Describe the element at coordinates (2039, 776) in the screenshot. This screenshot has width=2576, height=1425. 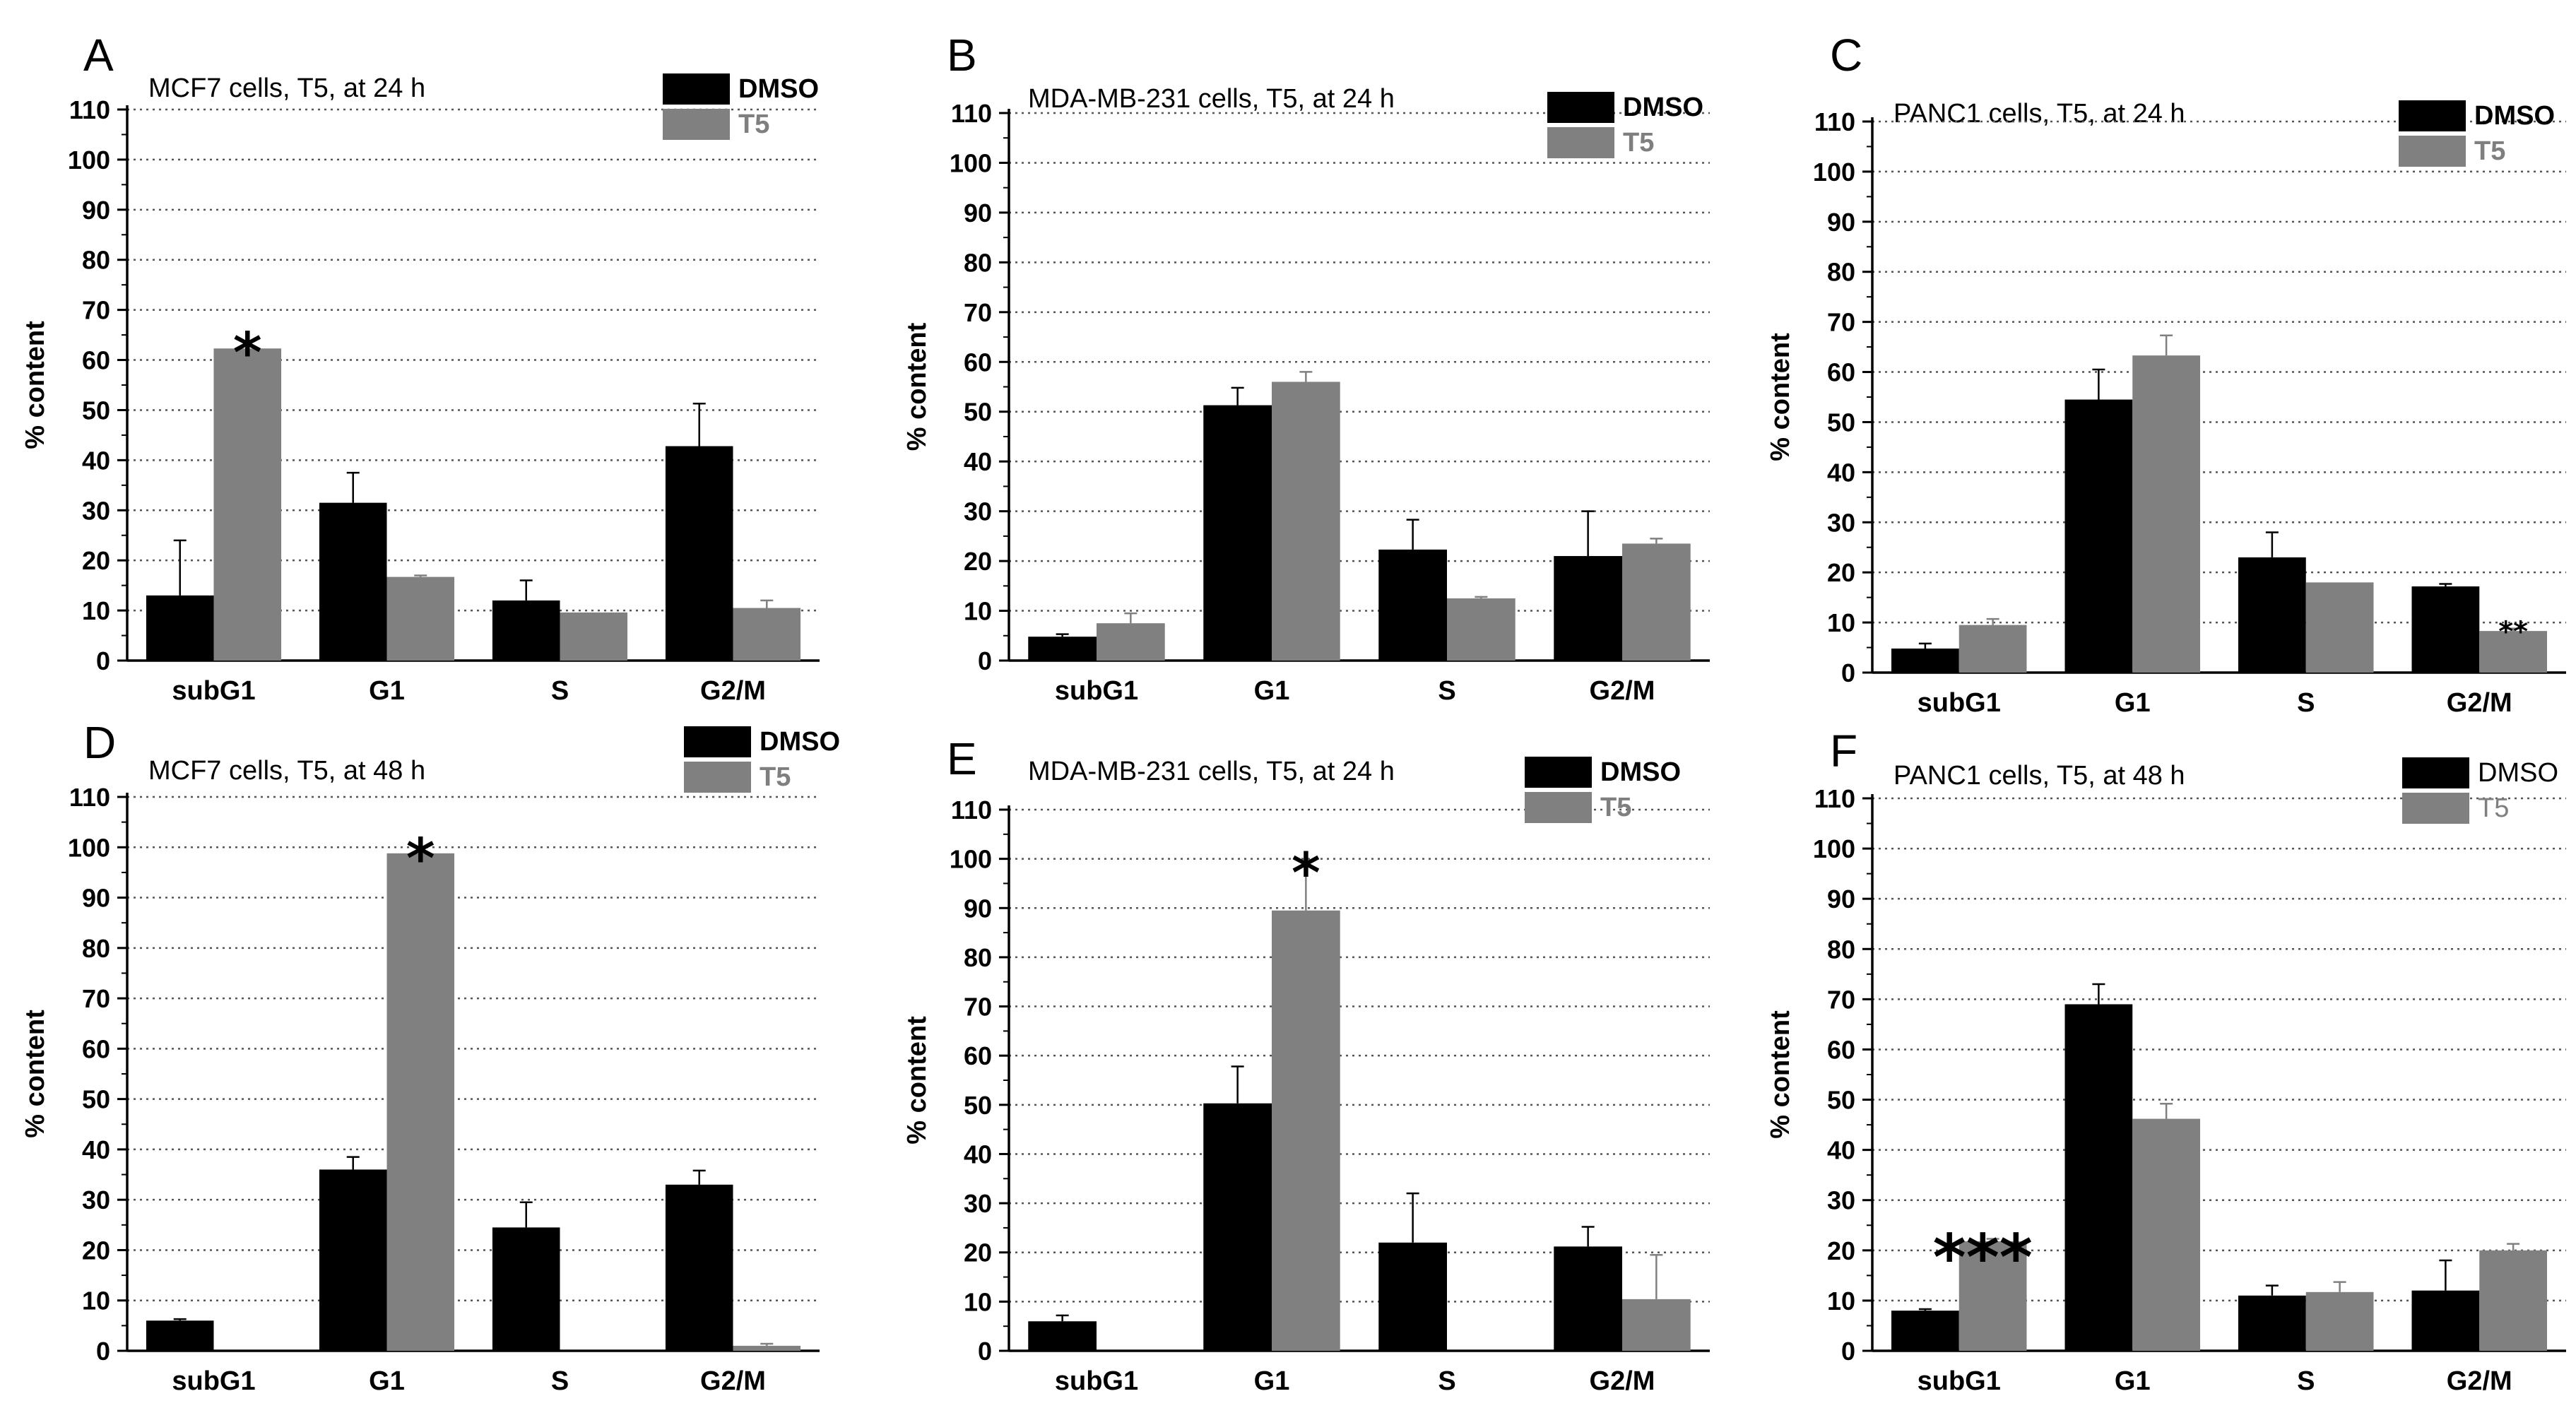
I see `chart-title: PANC1 cells, T5, at 48 h` at that location.